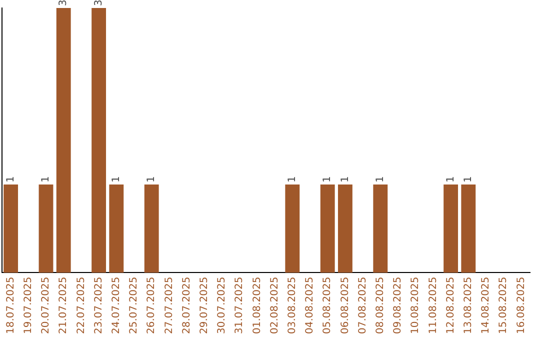 This screenshot has height=340, width=540. Describe the element at coordinates (81, 305) in the screenshot. I see `x-tick-label: 22.07.2025` at that location.